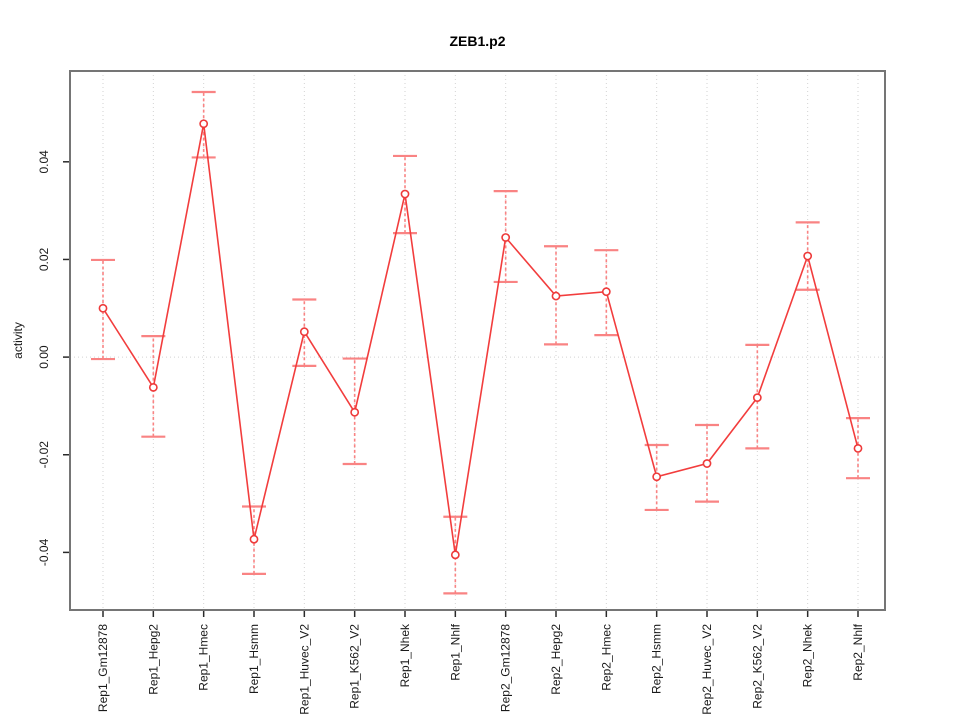  Describe the element at coordinates (606, 657) in the screenshot. I see `x-tick-label: Rep2_Hmec` at that location.